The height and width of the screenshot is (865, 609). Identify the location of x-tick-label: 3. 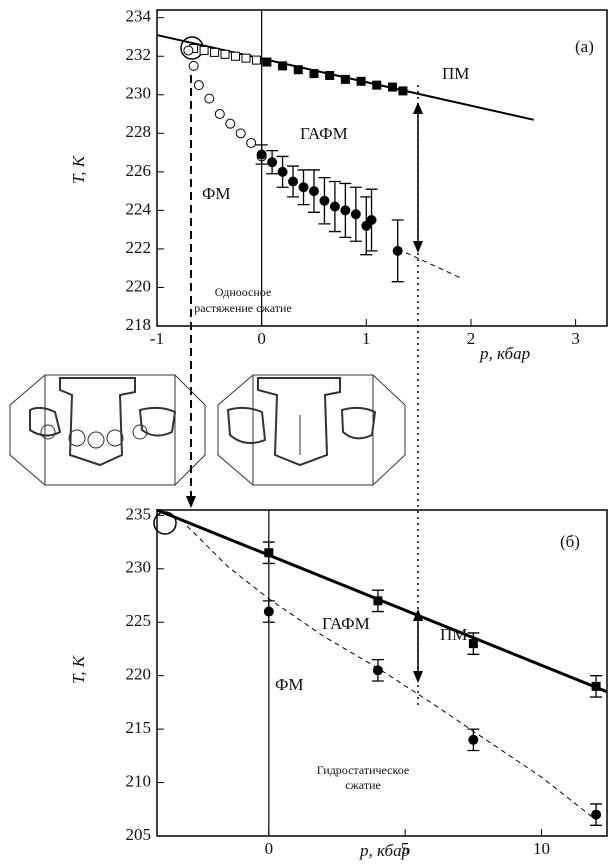
(575, 338).